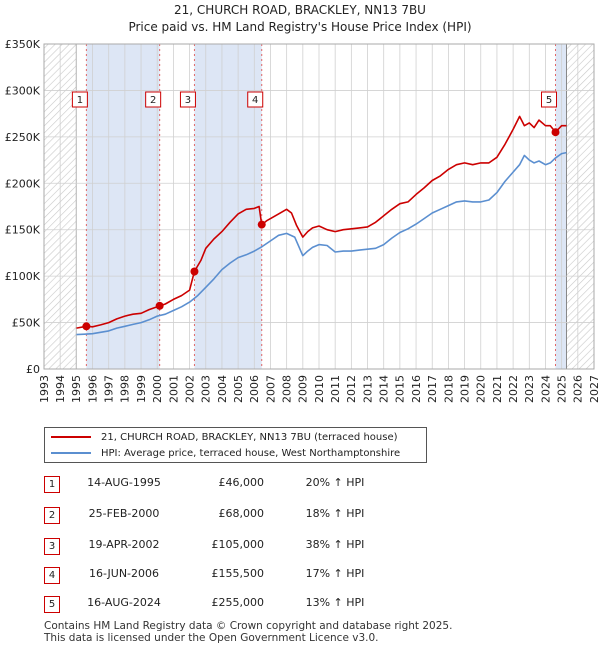 The width and height of the screenshot is (600, 650). What do you see at coordinates (238, 544) in the screenshot?
I see `row-price: £105,000` at bounding box center [238, 544].